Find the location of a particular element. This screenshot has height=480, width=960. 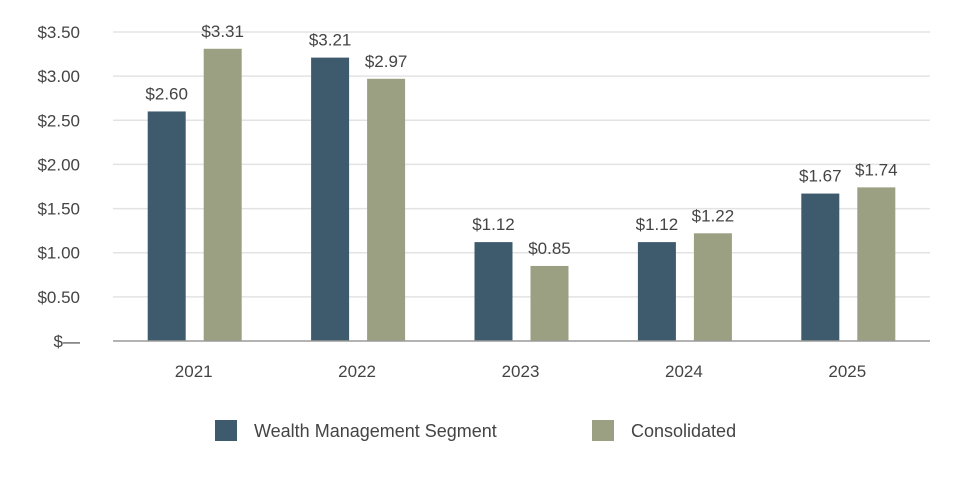

y-tick-label: $1.00 is located at coordinates (58, 253).